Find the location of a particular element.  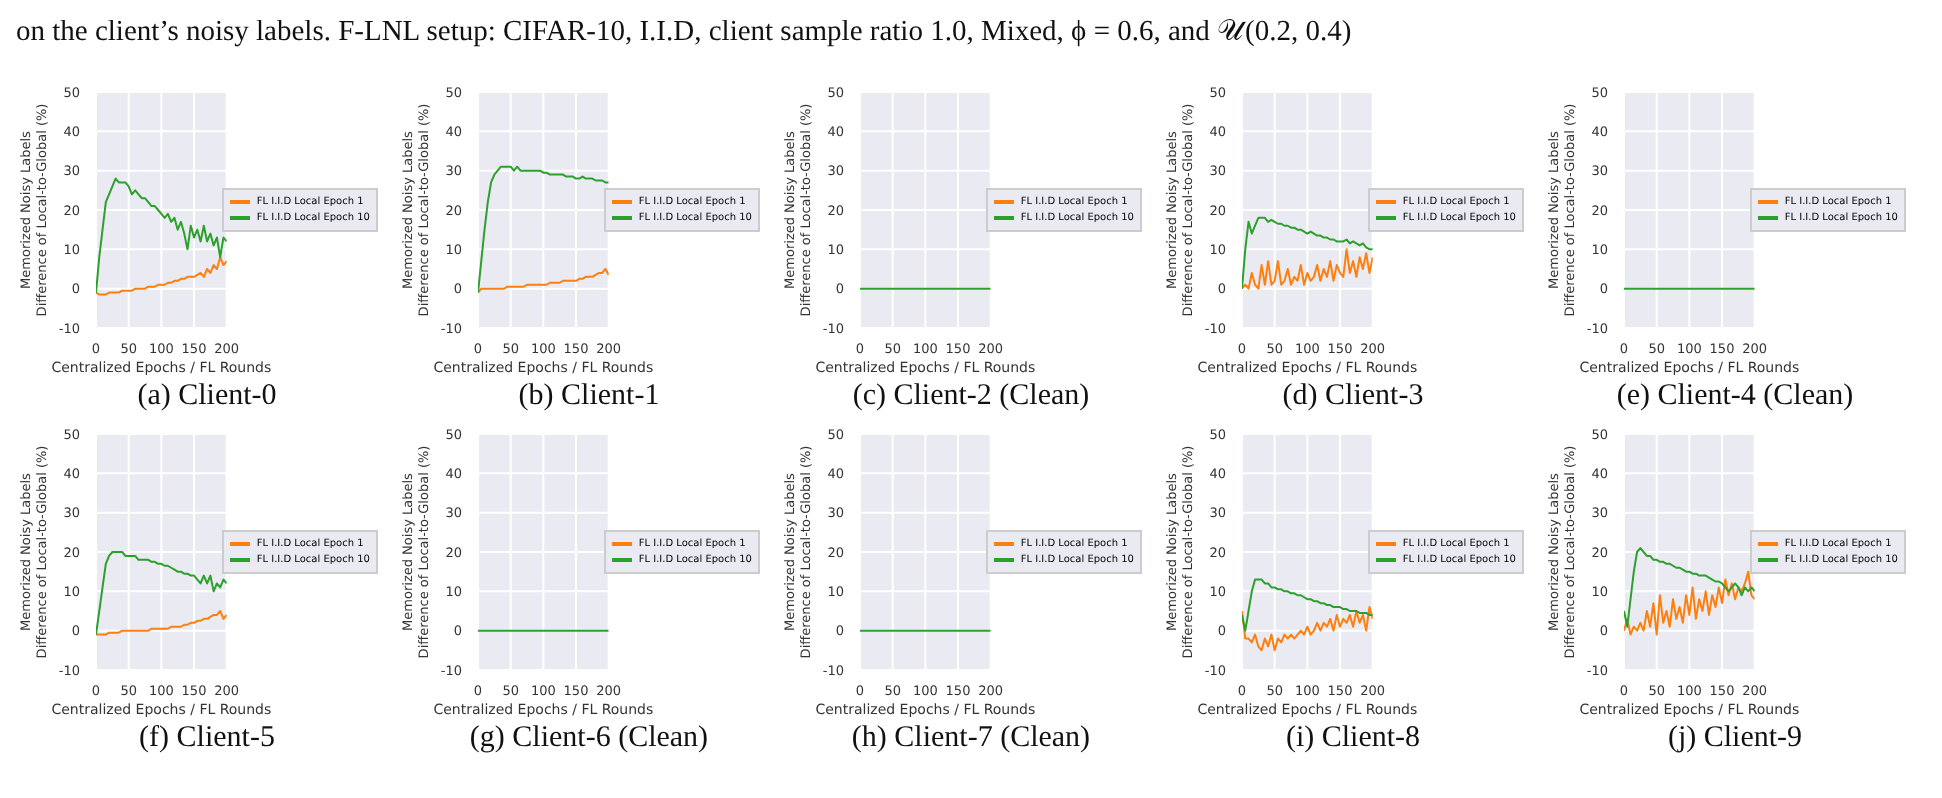

text: (j) Client-9 is located at coordinates (1735, 739).